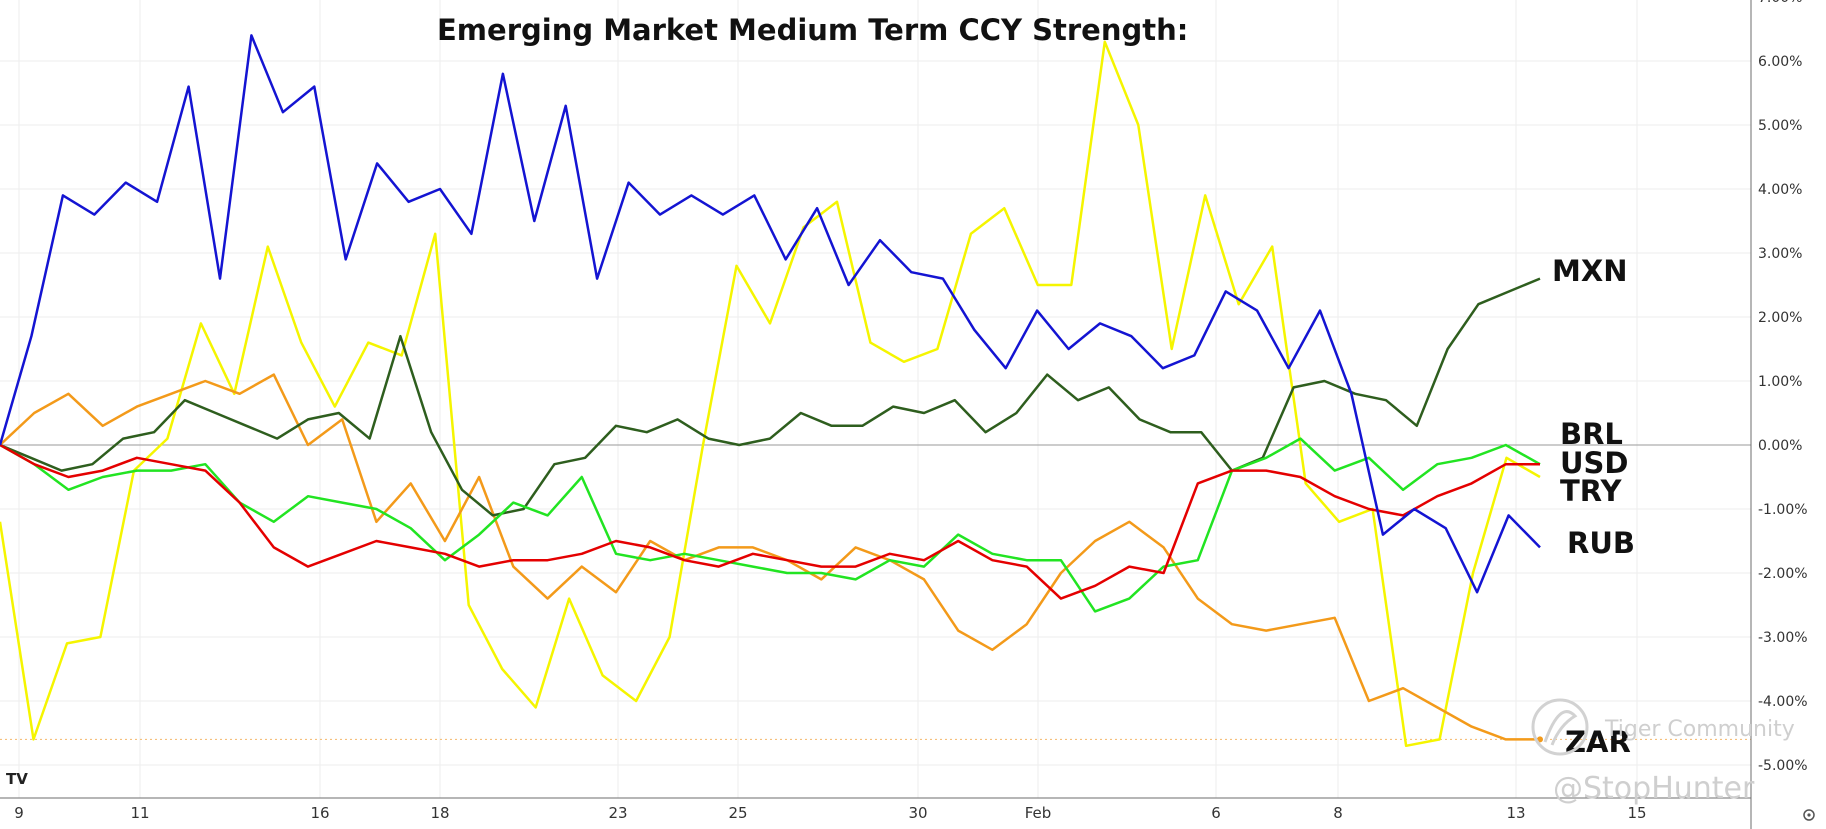 The image size is (1826, 829). Describe the element at coordinates (1699, 729) in the screenshot. I see `watermark-community: Tiger Community` at that location.